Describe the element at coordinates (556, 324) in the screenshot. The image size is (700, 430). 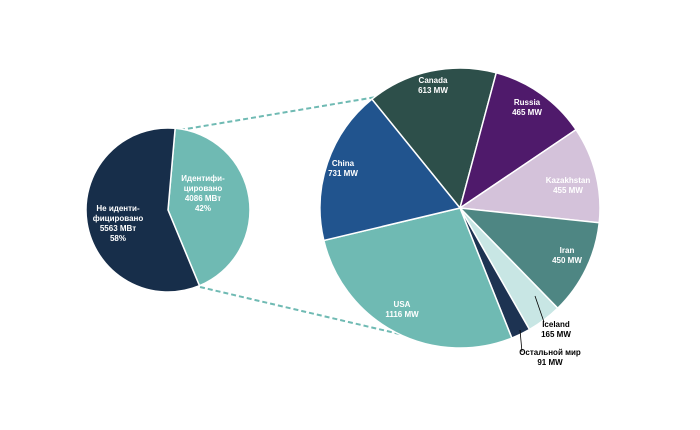
I see `slice-label: Iceland` at that location.